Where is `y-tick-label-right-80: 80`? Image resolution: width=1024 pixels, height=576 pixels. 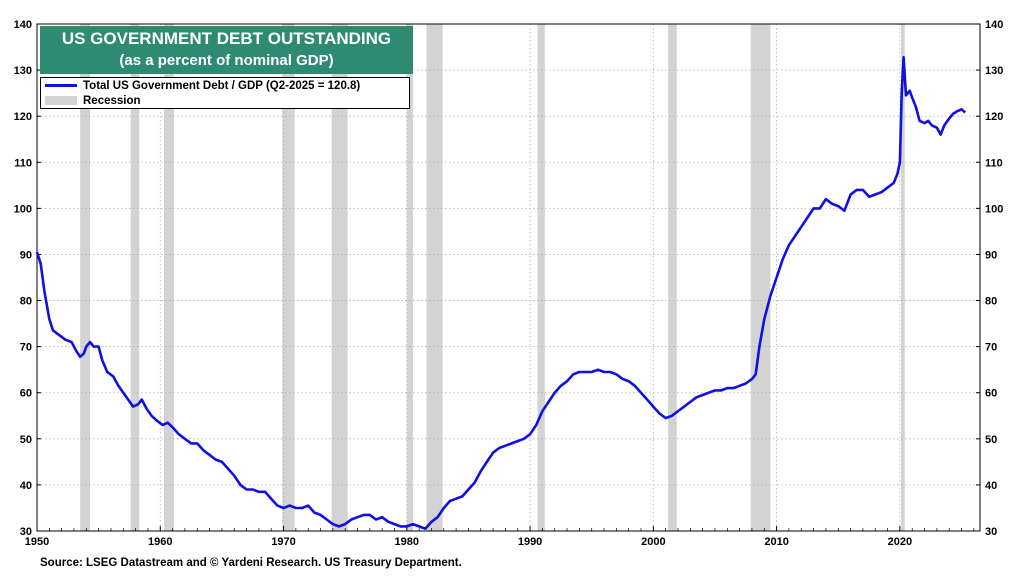 y-tick-label-right-80: 80 is located at coordinates (991, 302).